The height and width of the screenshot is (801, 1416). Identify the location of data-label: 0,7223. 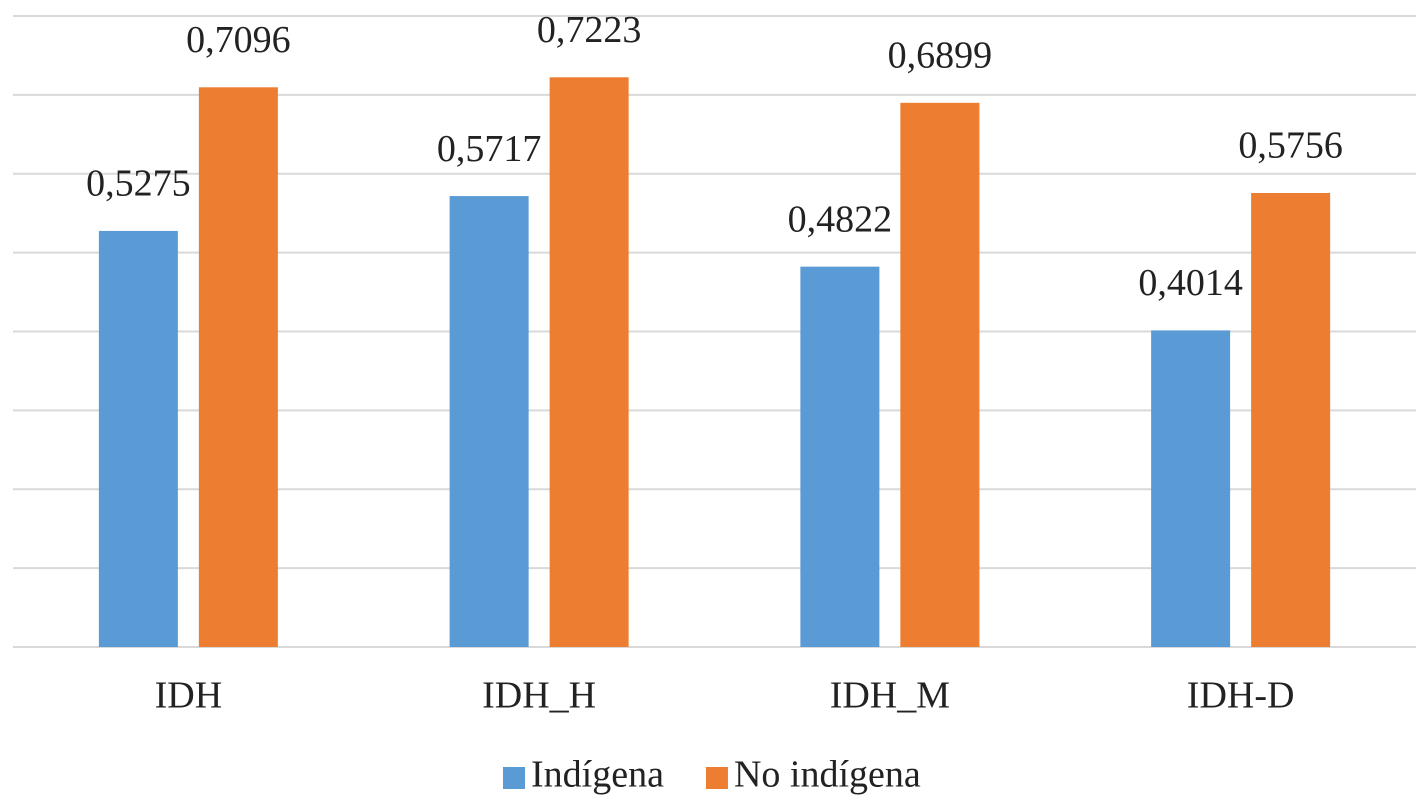
(589, 30).